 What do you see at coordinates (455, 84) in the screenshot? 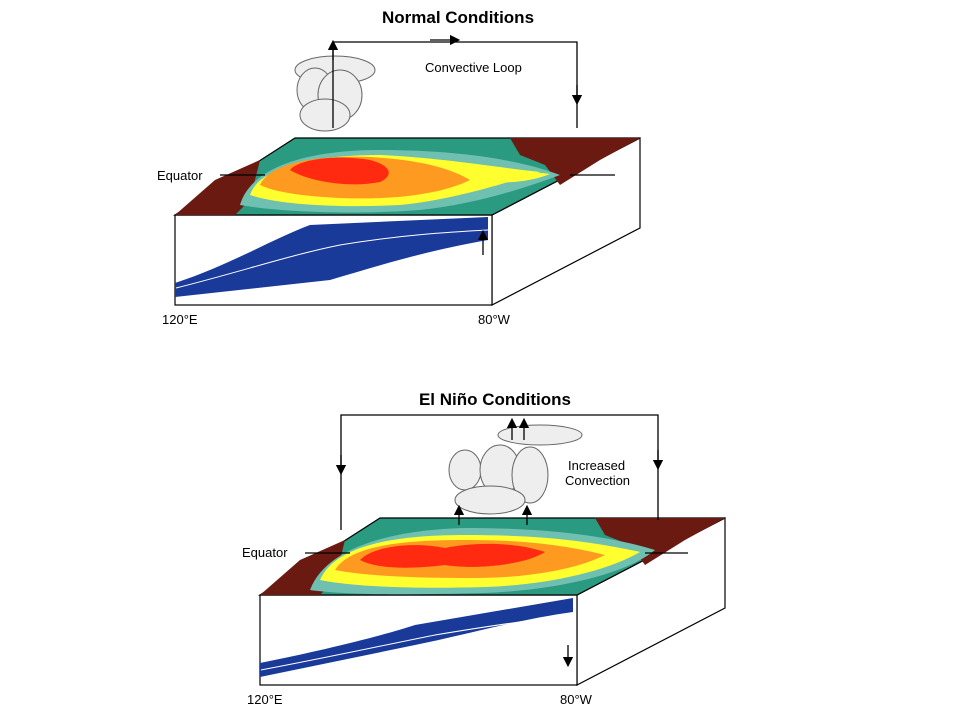
I see `loop-line` at bounding box center [455, 84].